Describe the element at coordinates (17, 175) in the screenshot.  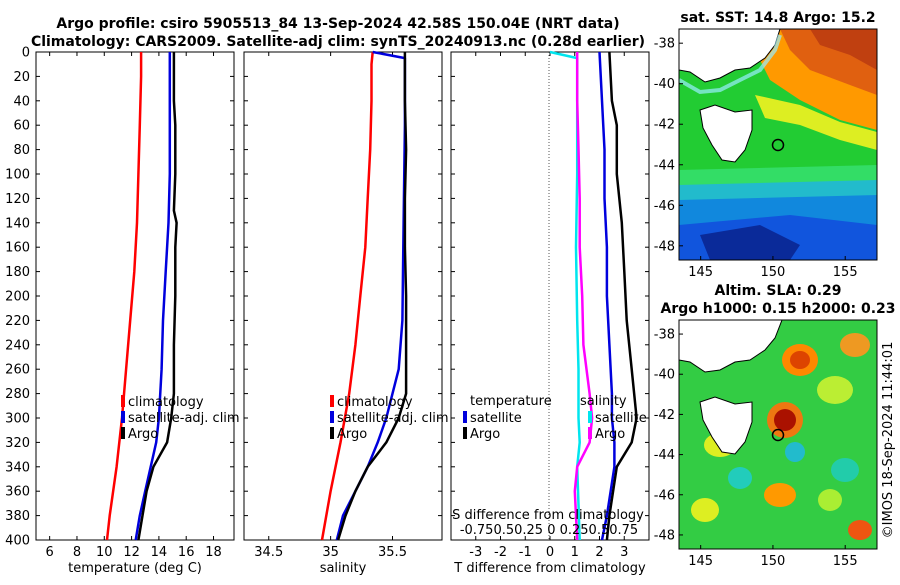
I see `depth-tick-label: 100` at that location.